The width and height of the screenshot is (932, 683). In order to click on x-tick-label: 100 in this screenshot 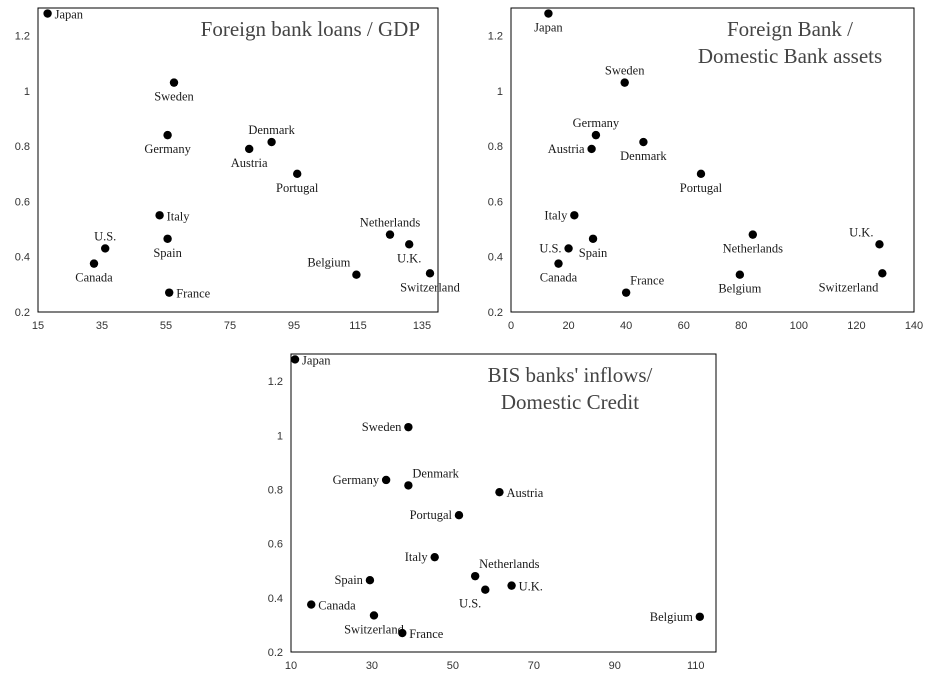, I will do `click(799, 326)`.